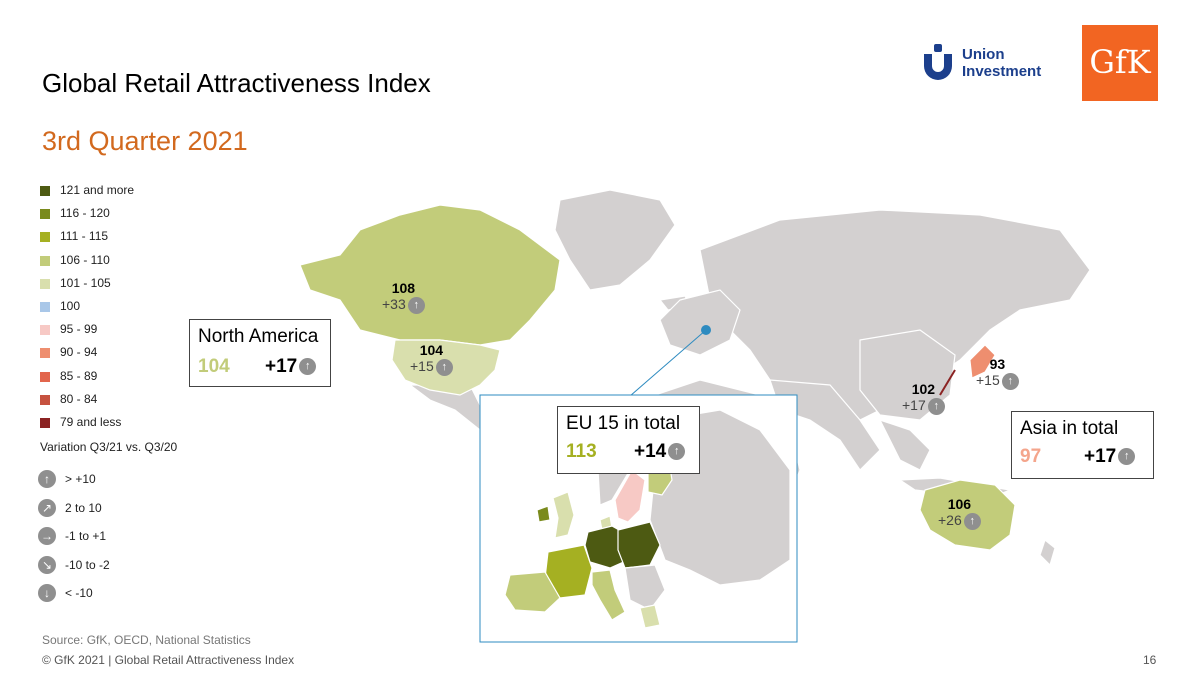 This screenshot has width=1200, height=675. What do you see at coordinates (47, 564) in the screenshot?
I see `arrow-down-right-icon: ↘` at bounding box center [47, 564].